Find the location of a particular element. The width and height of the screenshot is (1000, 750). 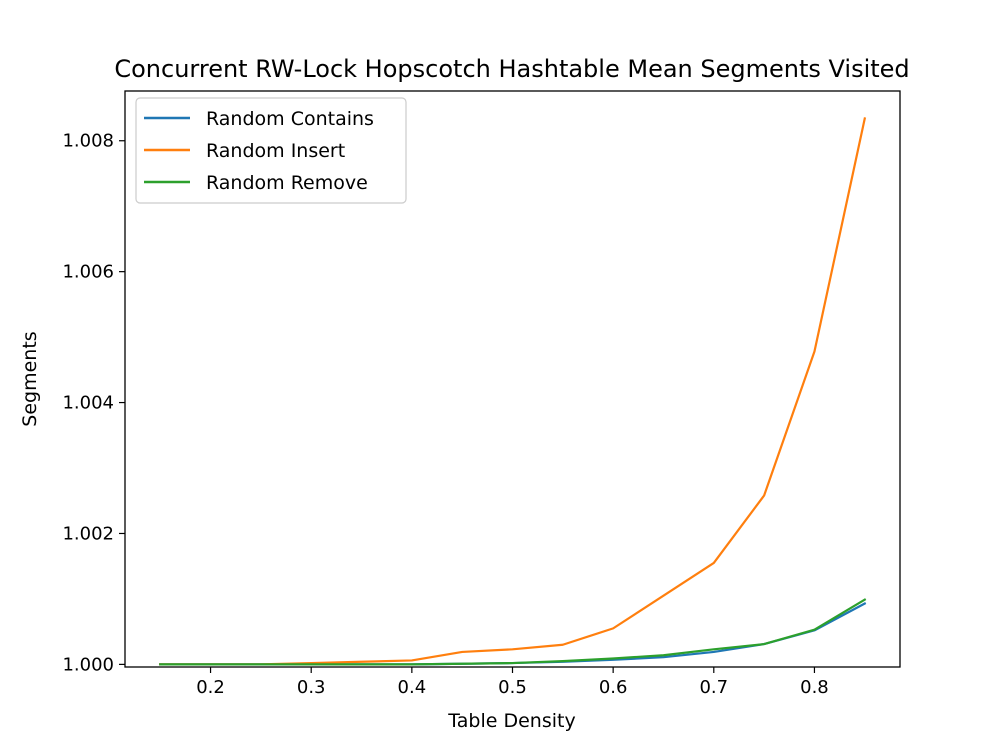

x-tick-label: 0.4 is located at coordinates (412, 687).